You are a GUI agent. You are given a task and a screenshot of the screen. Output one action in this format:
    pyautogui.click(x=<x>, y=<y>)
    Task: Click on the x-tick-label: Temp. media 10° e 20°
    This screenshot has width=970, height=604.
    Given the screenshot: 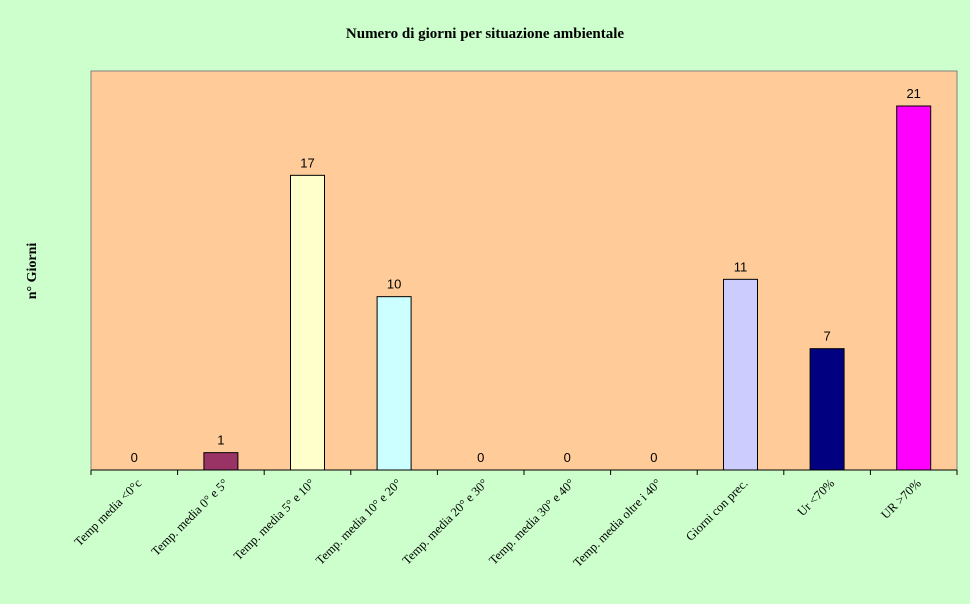 What is the action you would take?
    pyautogui.click(x=358, y=521)
    